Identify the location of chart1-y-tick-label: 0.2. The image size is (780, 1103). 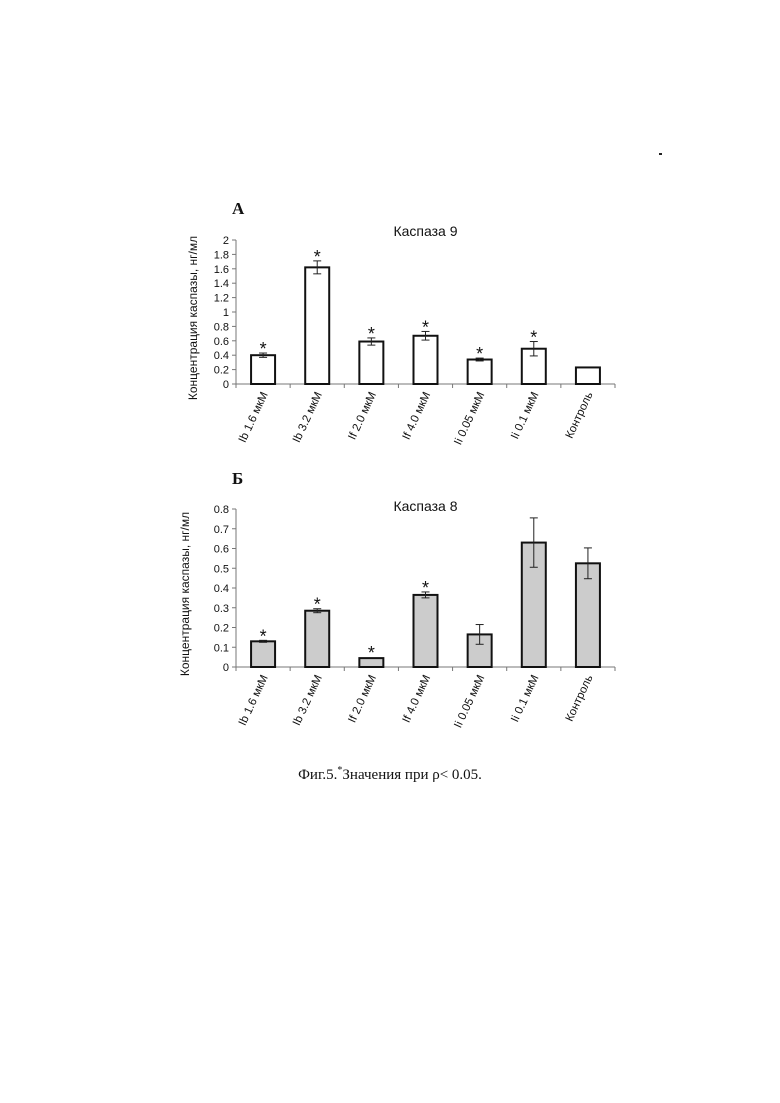
(221, 371).